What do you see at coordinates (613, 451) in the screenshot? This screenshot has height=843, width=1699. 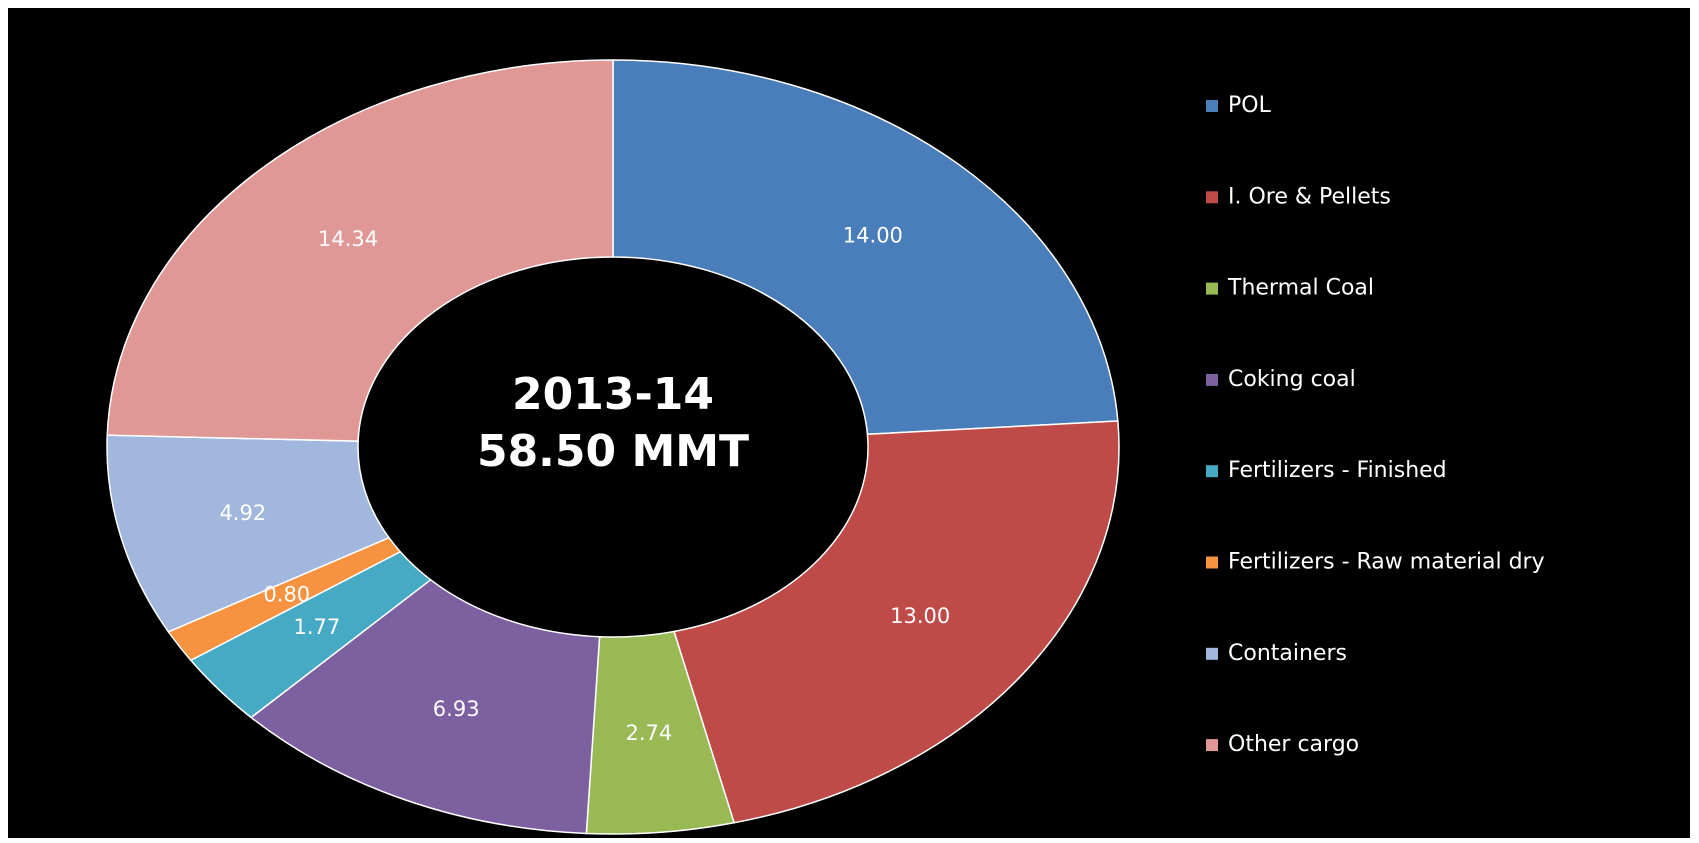 I see `center-subtitle: 58.50 MMT` at bounding box center [613, 451].